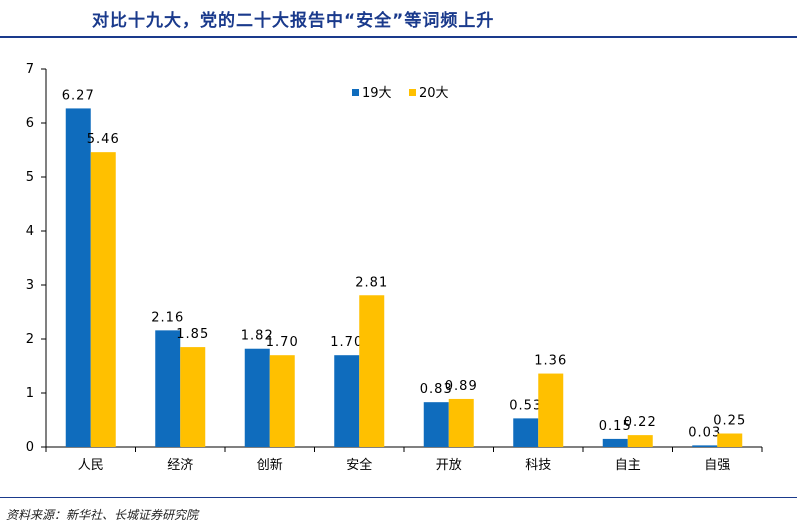  What do you see at coordinates (359, 465) in the screenshot?
I see `x-tick-label: 安全` at bounding box center [359, 465].